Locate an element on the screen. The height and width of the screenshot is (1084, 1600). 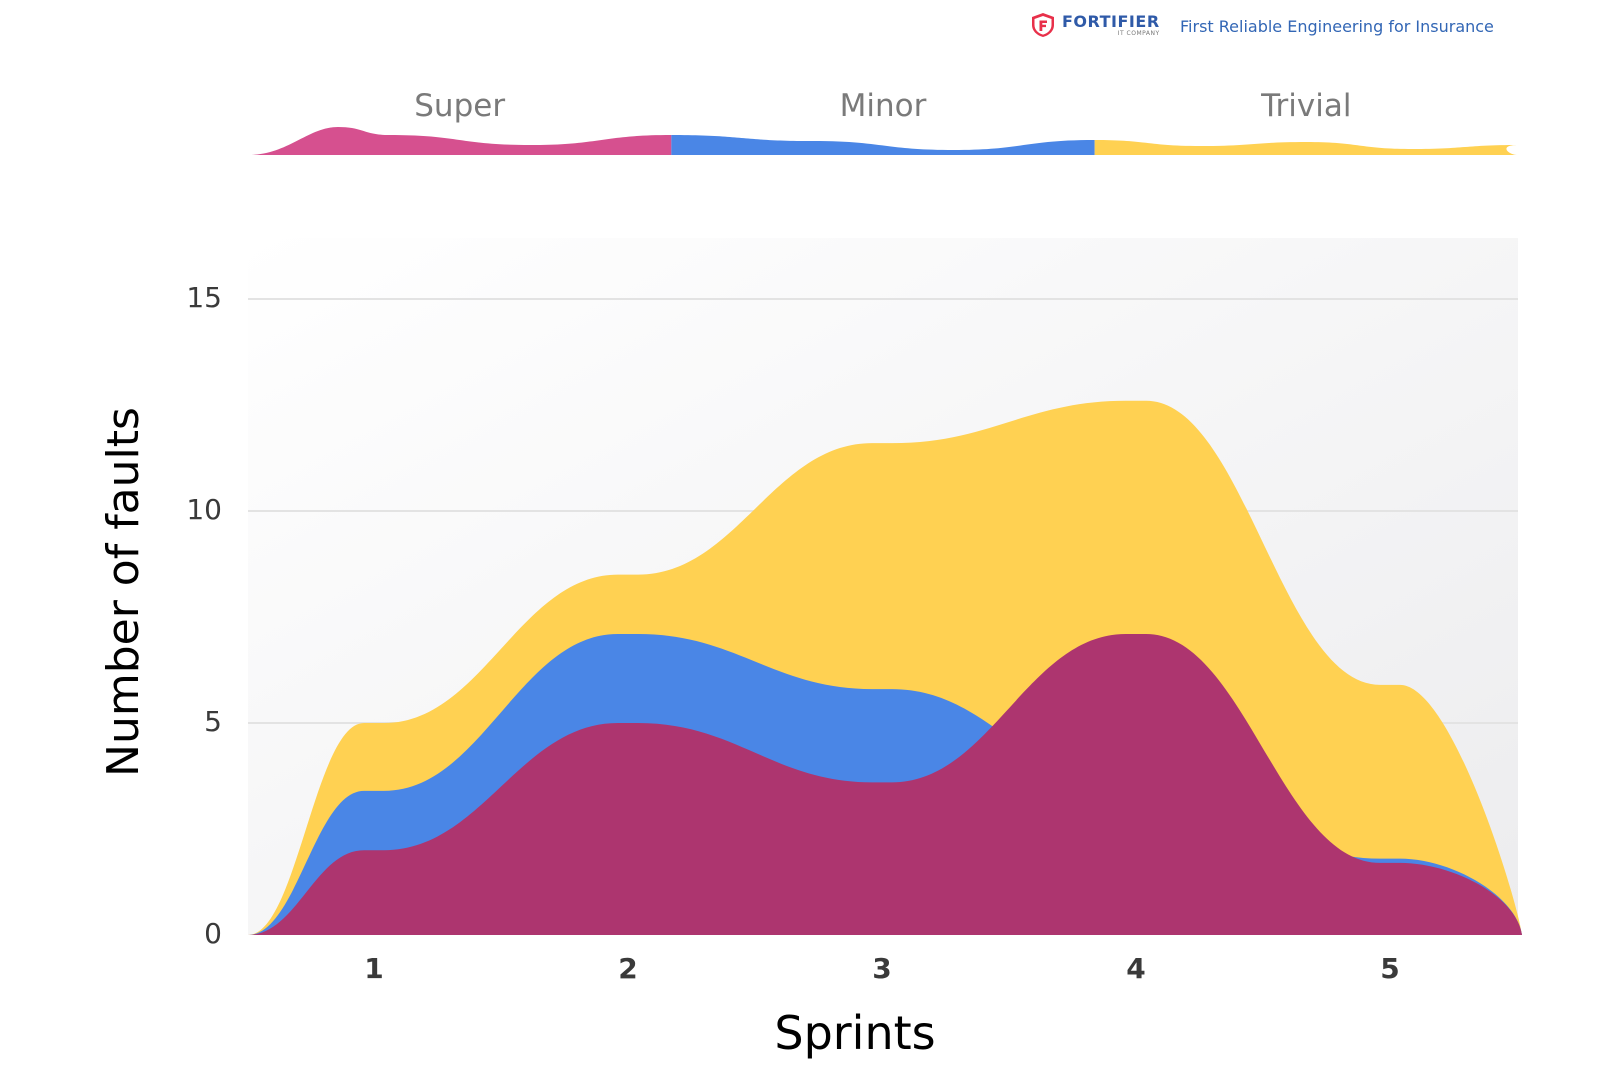
x-tick-label: 1 is located at coordinates (373, 968).